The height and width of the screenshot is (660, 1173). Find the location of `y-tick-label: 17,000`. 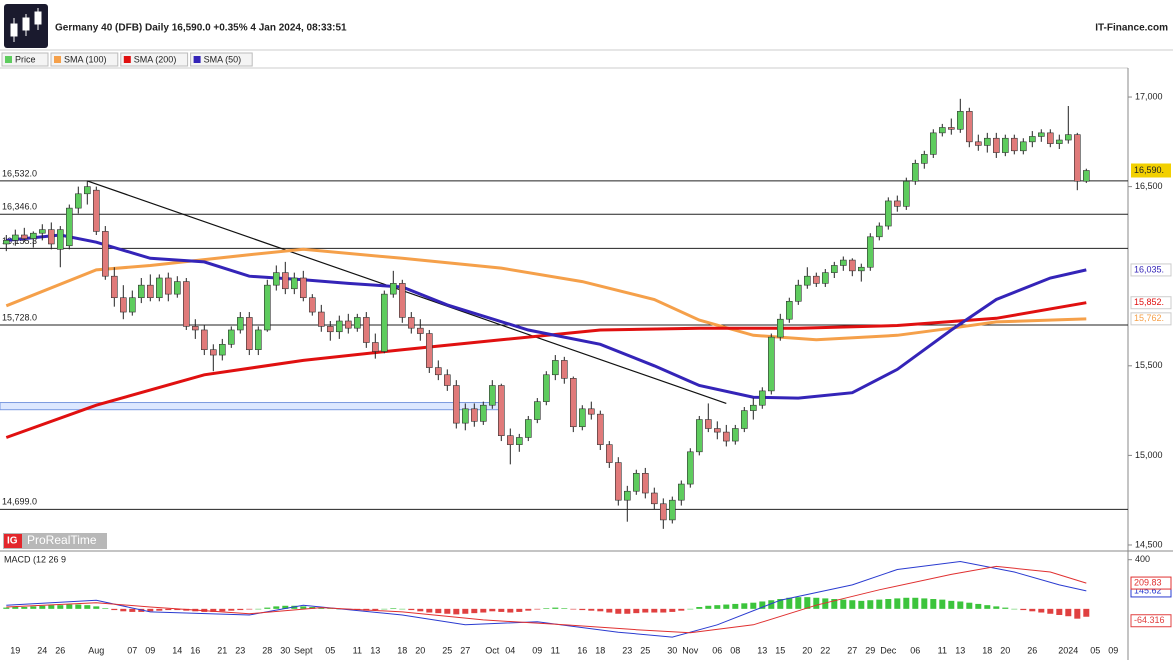

y-tick-label: 17,000 is located at coordinates (1149, 96).